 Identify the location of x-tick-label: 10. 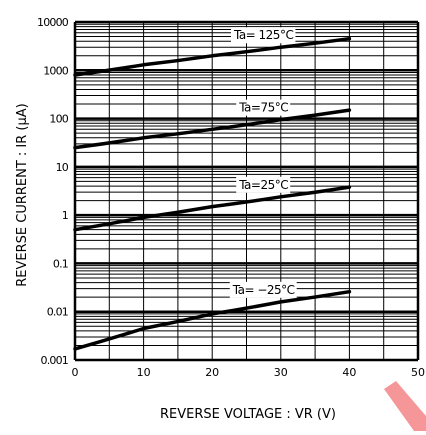
(144, 372).